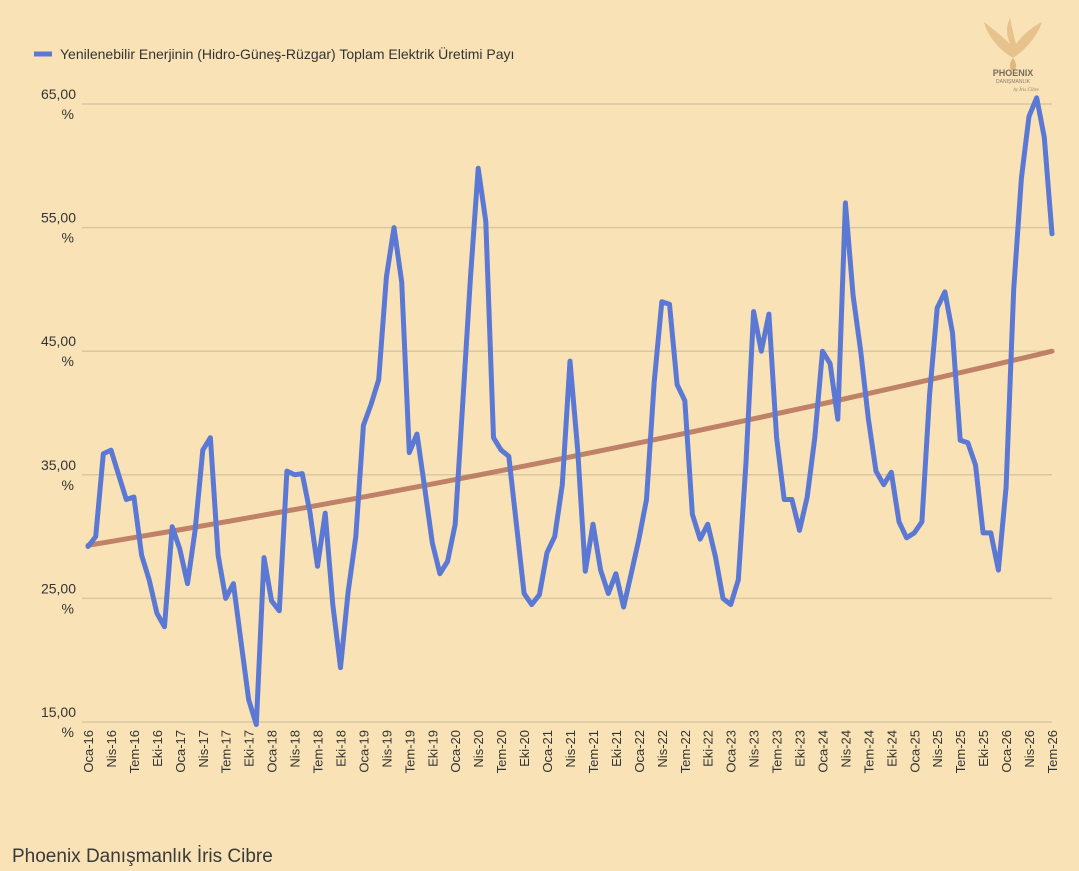 This screenshot has width=1079, height=871. I want to click on x-tick-label: Eki-21, so click(616, 748).